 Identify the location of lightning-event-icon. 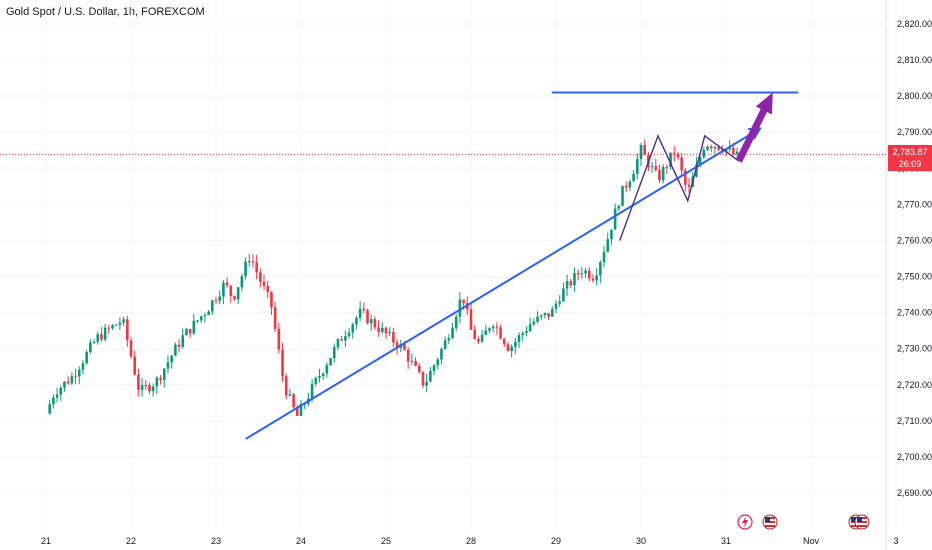
(745, 522).